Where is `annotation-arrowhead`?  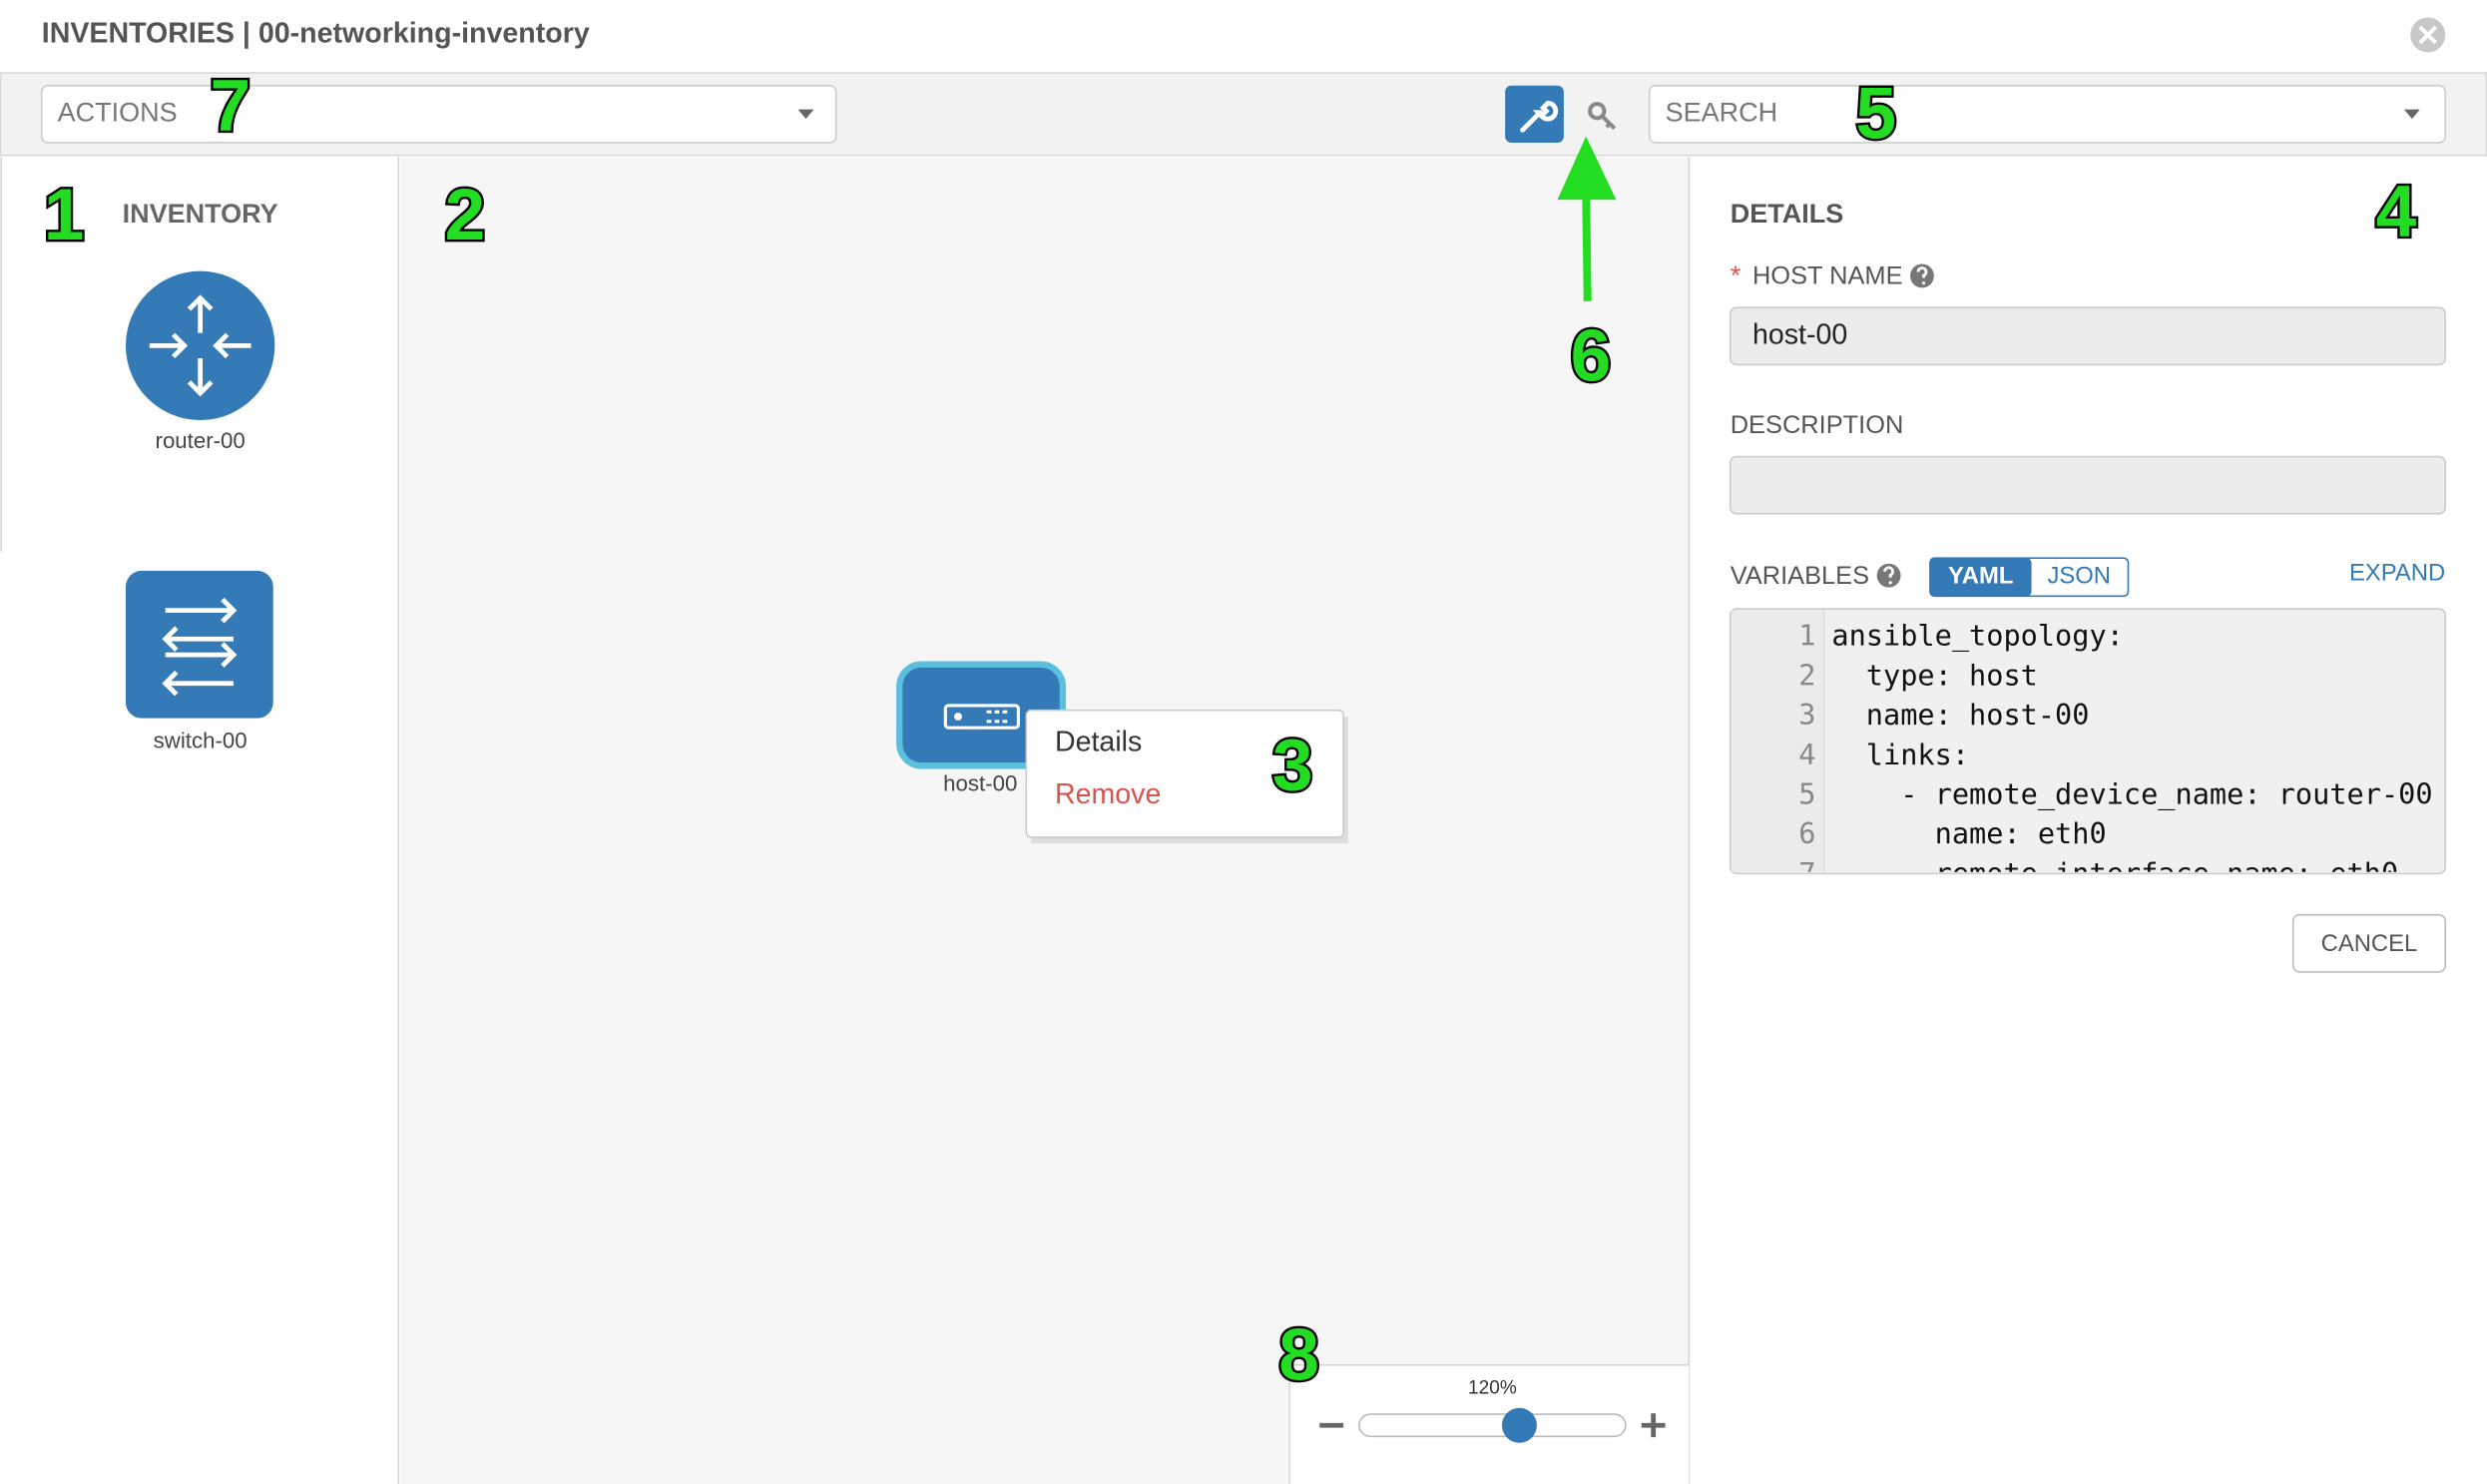 annotation-arrowhead is located at coordinates (1587, 168).